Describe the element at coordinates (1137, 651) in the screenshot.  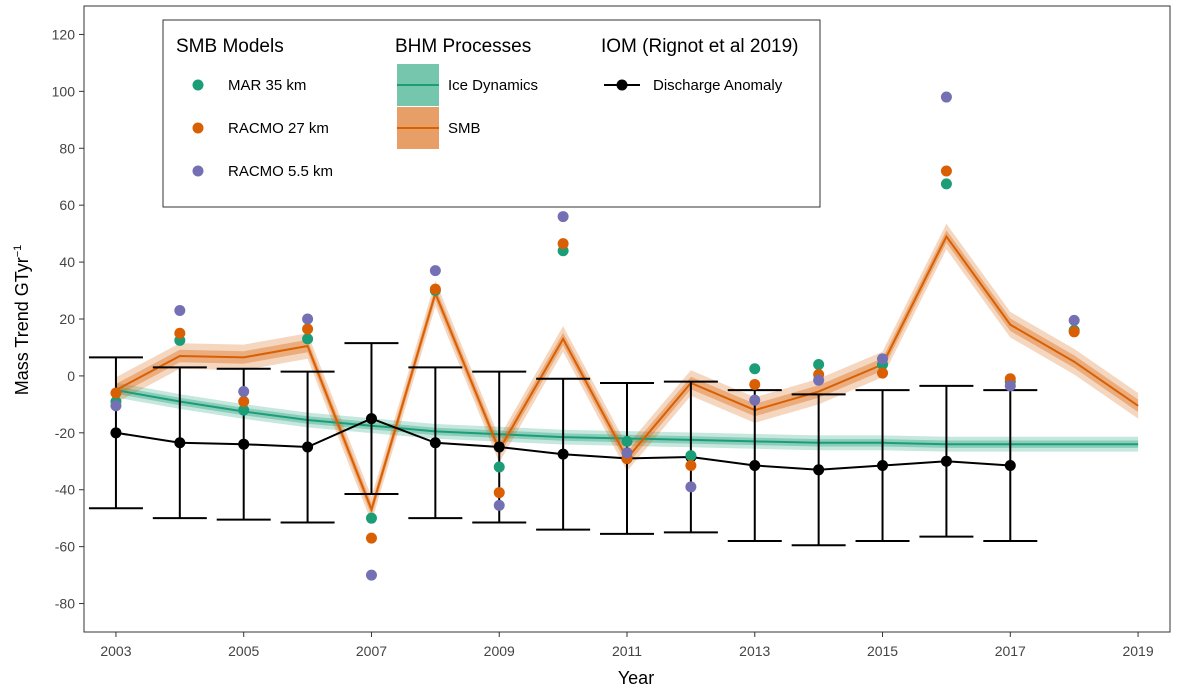
I see `x-tick-label: 2019` at that location.